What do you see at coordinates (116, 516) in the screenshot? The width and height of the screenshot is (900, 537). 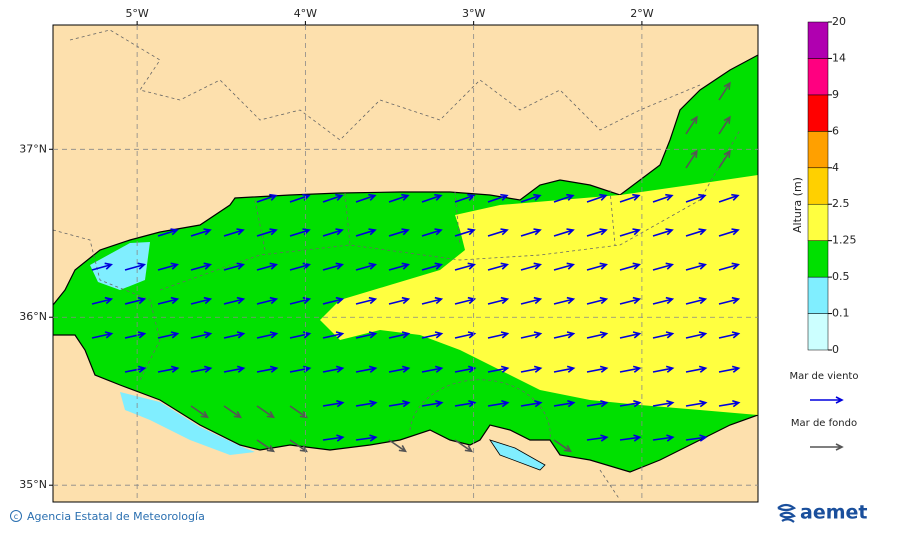 I see `credit-text: Agencia Estatal de Meteorología` at bounding box center [116, 516].